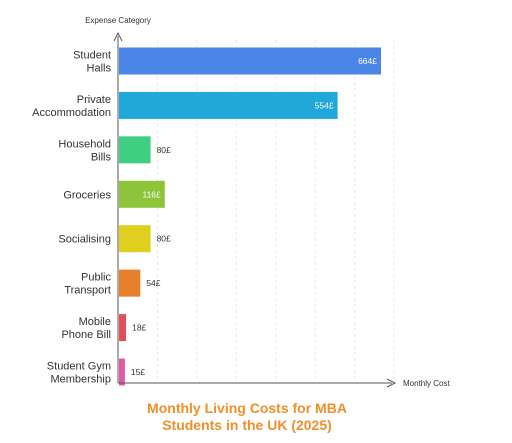 Image resolution: width=512 pixels, height=443 pixels. I want to click on category-label: Public Transport, so click(87, 284).